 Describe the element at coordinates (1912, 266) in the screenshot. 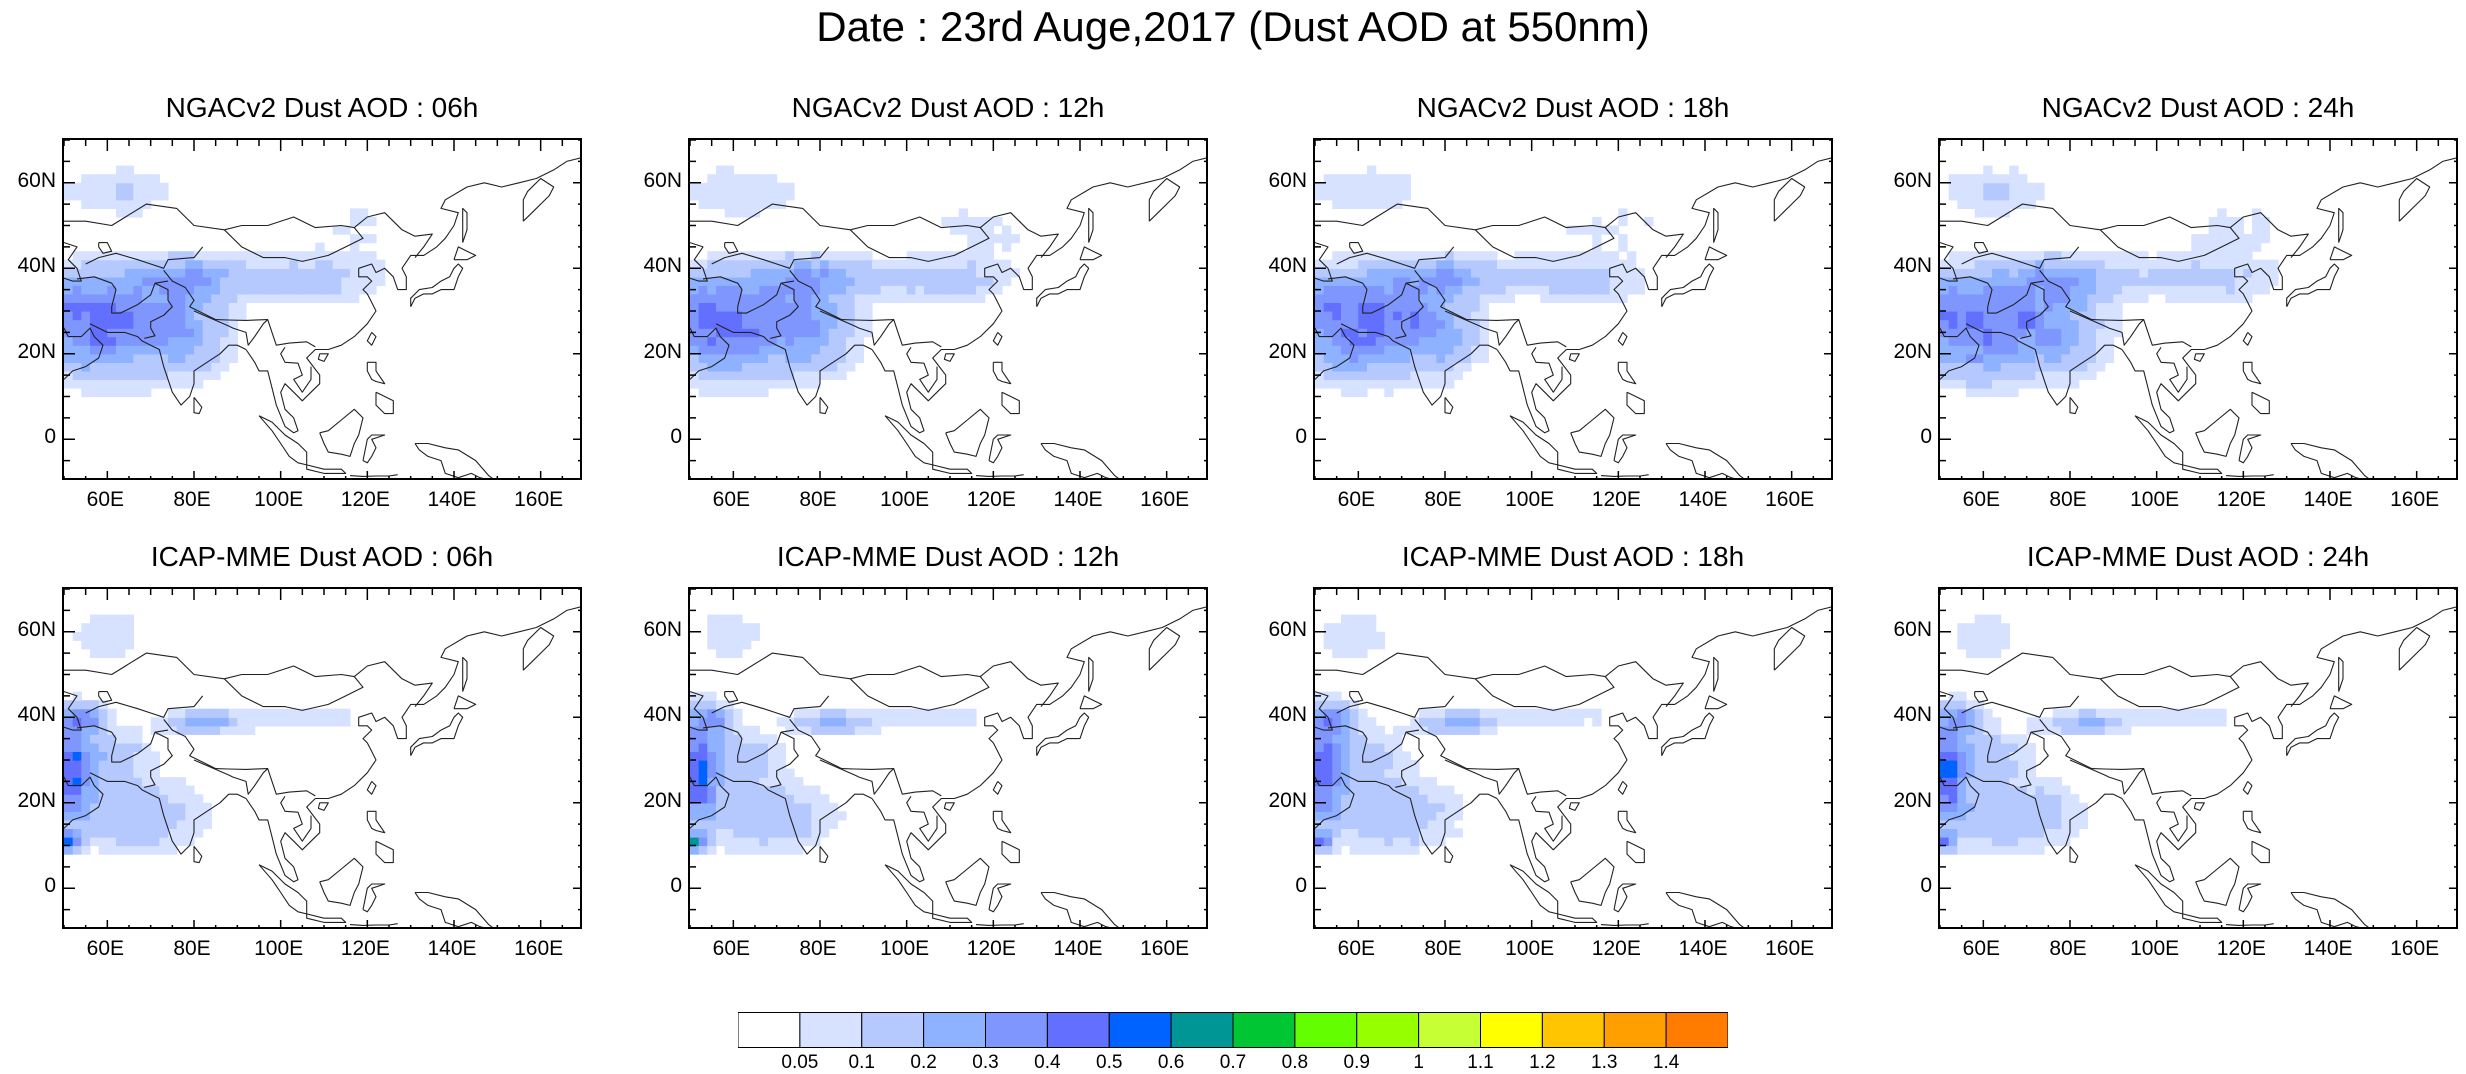

I see `lat-tick-label: 40N` at that location.